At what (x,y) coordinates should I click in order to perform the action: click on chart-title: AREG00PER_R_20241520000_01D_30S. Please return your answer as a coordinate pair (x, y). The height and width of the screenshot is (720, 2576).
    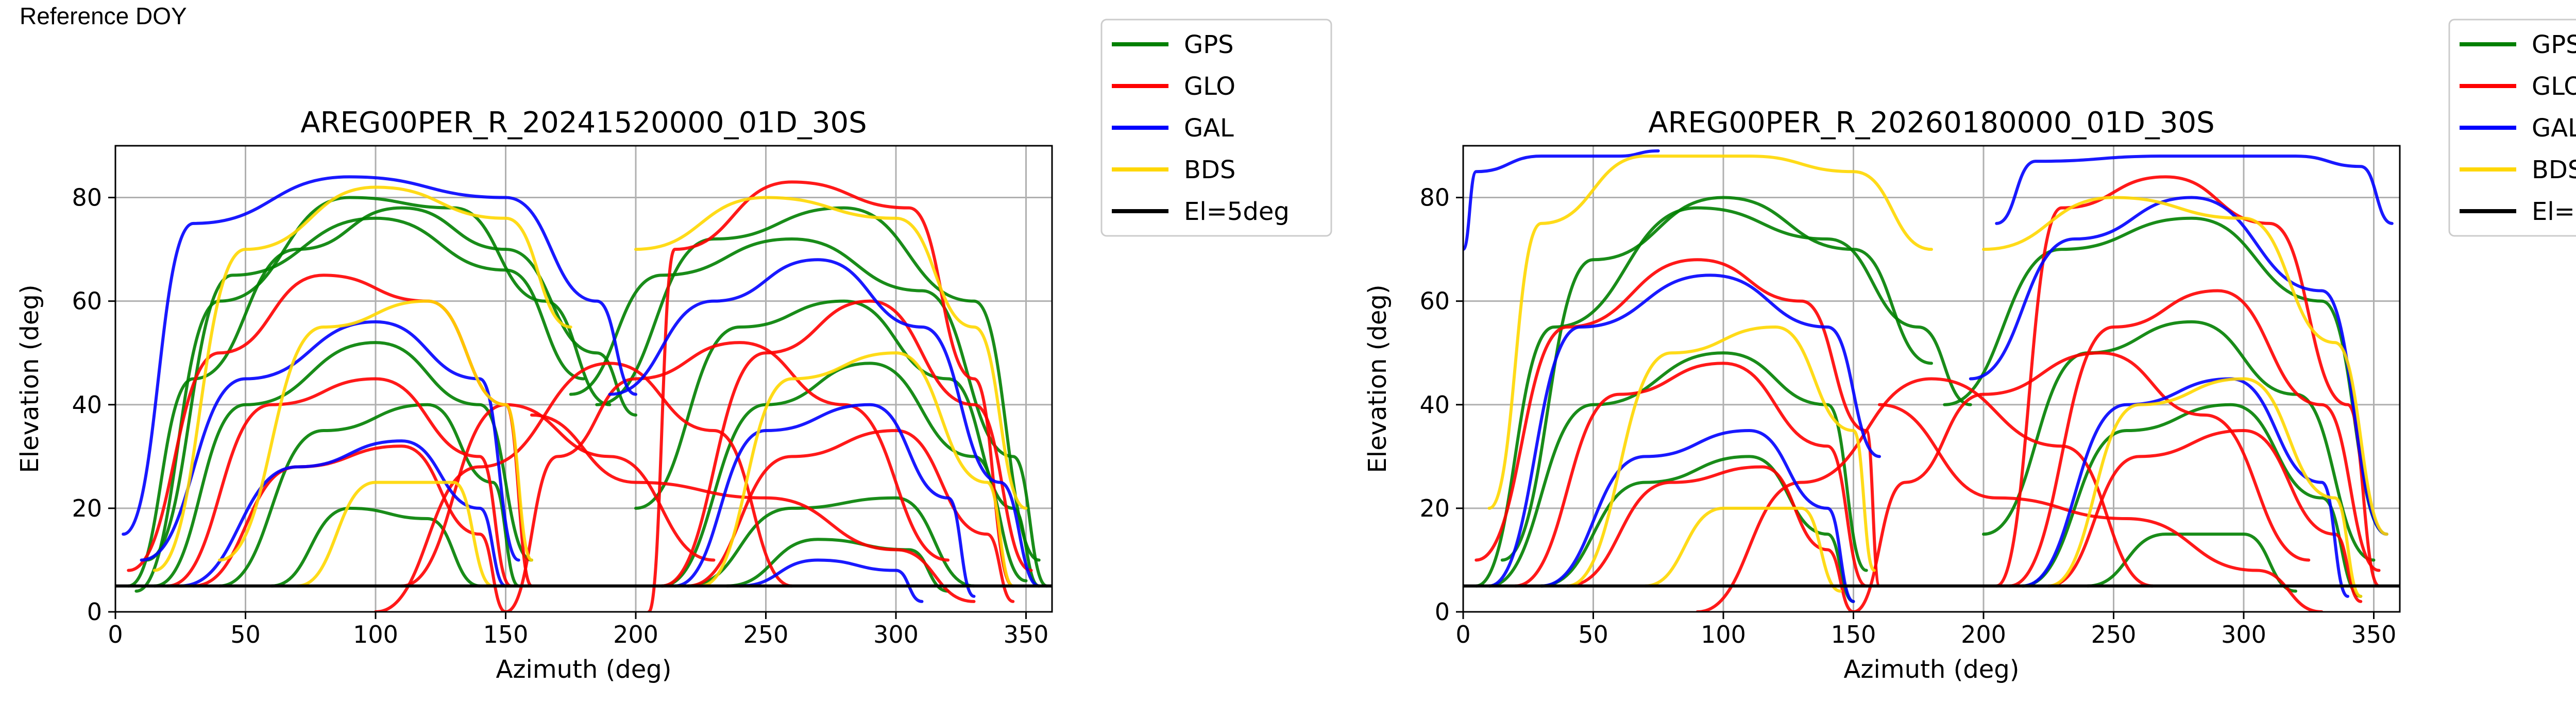
    Looking at the image, I should click on (583, 123).